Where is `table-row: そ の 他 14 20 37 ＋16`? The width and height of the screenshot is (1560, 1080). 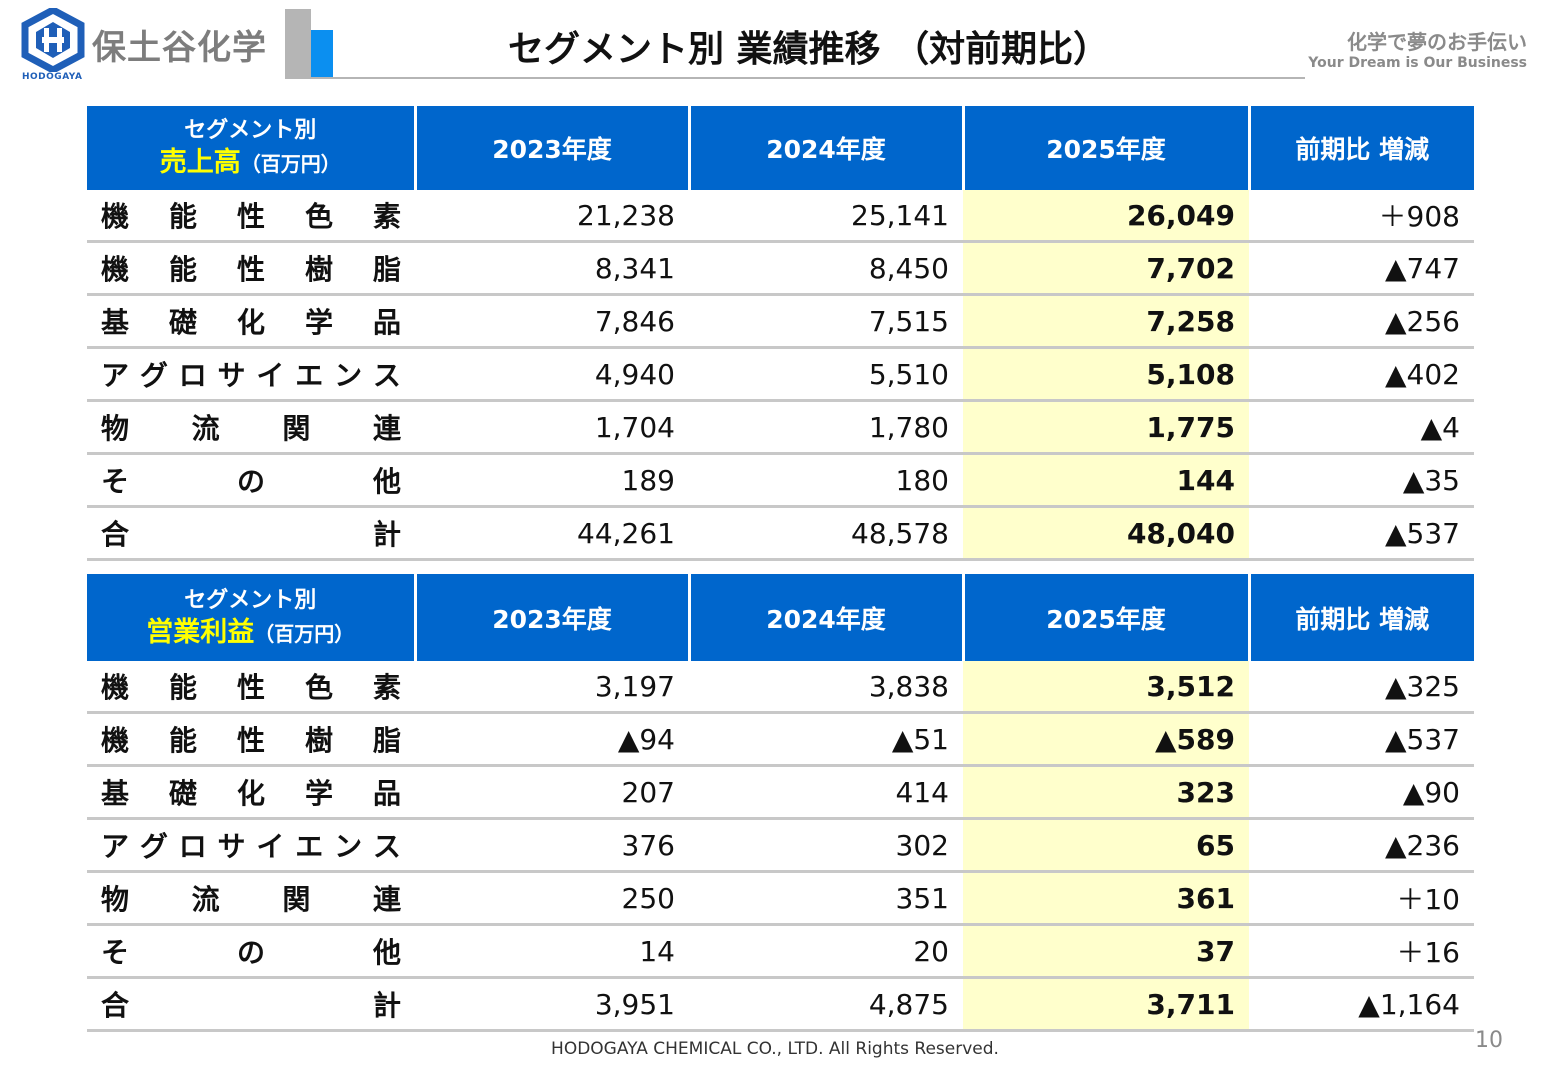 table-row: そ の 他 14 20 37 ＋16 is located at coordinates (780, 951).